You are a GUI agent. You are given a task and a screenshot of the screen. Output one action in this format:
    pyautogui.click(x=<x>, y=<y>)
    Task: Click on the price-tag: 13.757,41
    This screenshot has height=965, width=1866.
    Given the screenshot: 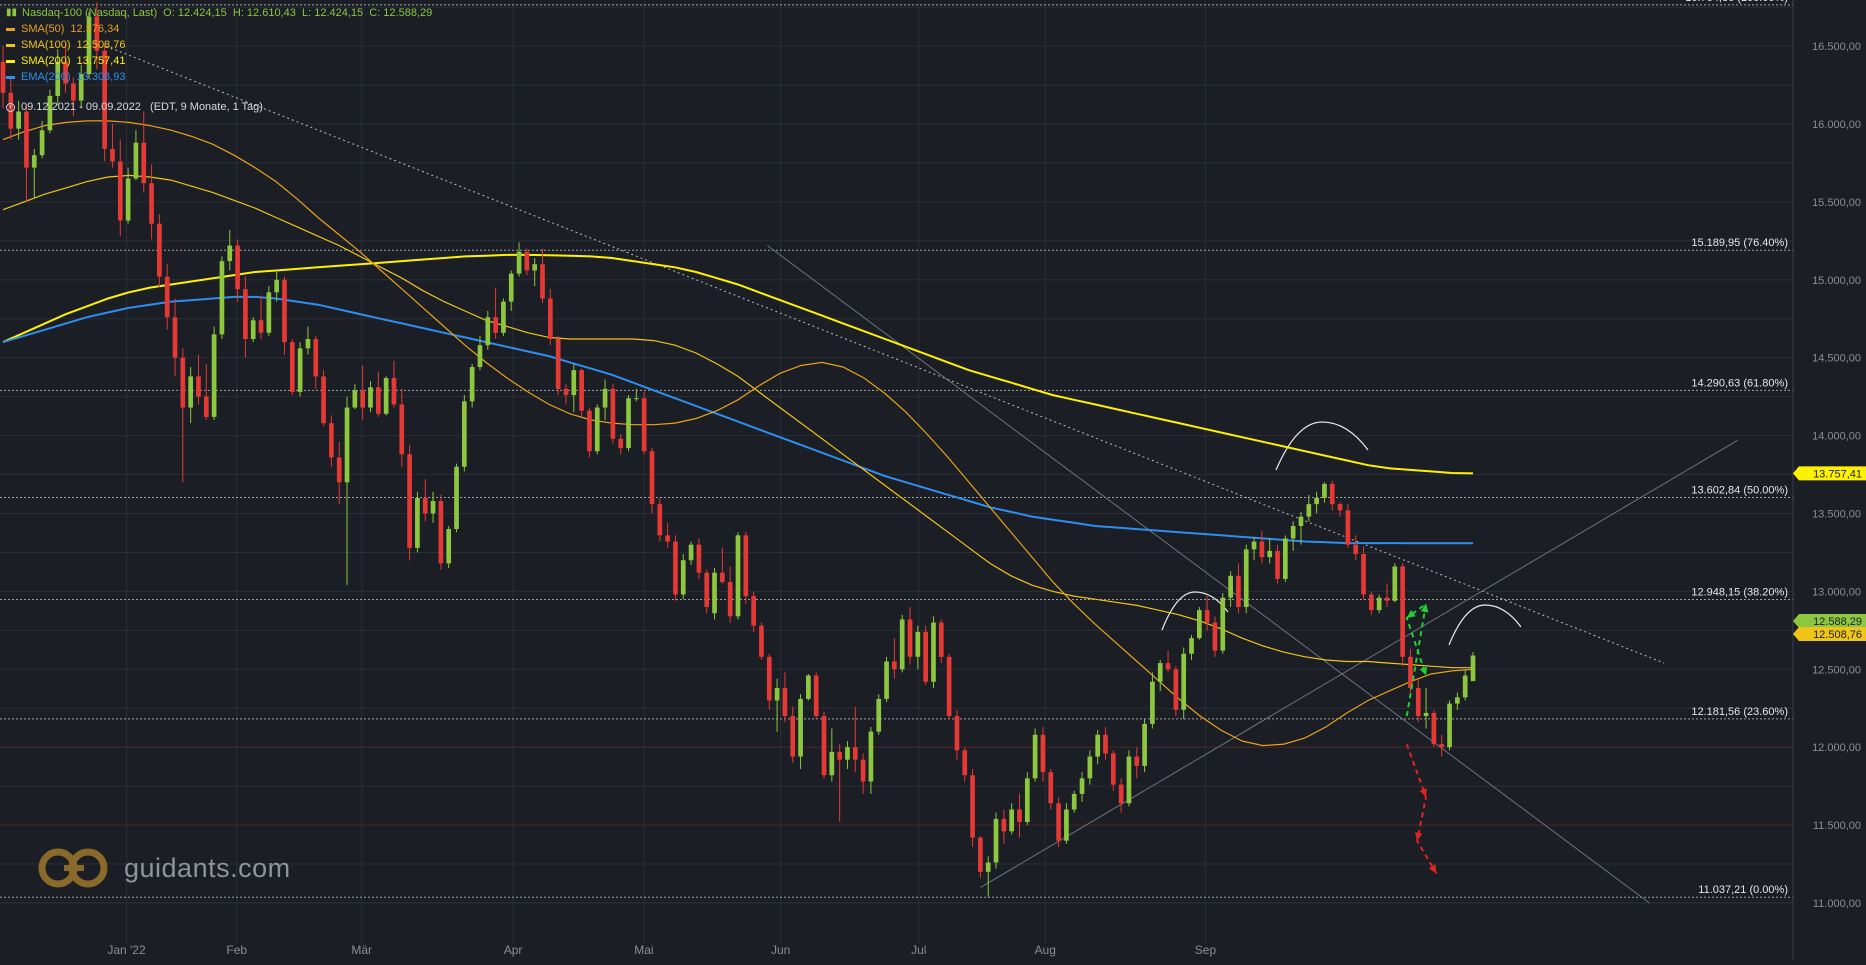 What is the action you would take?
    pyautogui.click(x=1829, y=473)
    